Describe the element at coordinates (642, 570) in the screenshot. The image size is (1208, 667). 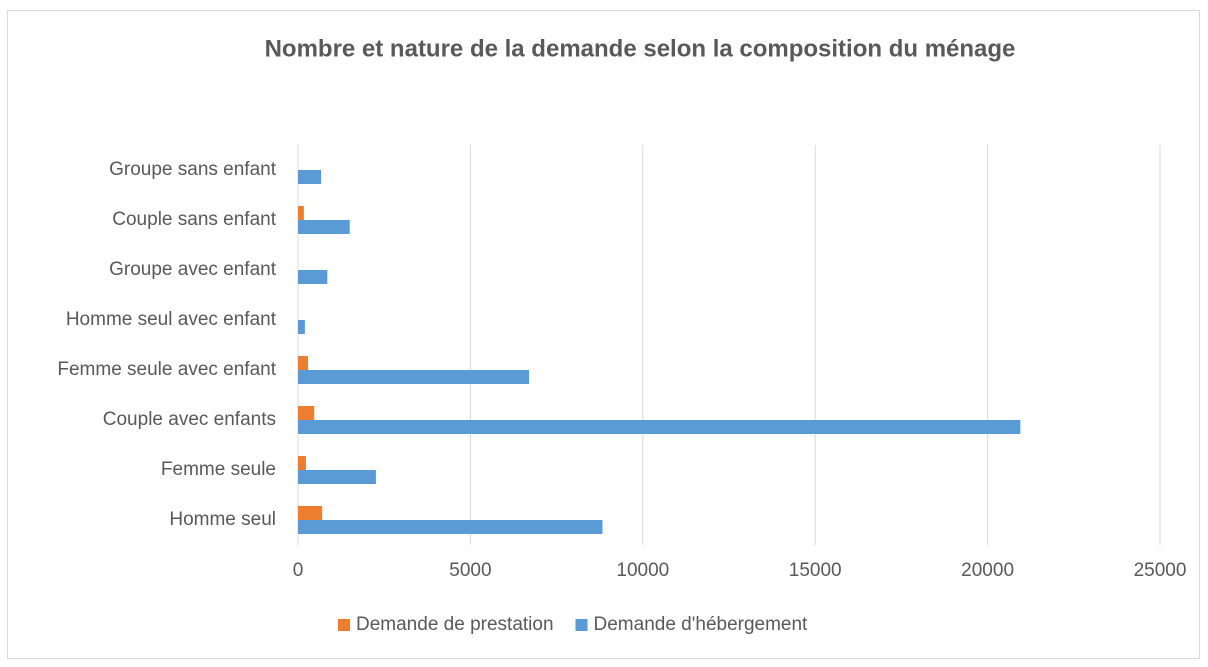
I see `x-tick-label: 10000` at that location.